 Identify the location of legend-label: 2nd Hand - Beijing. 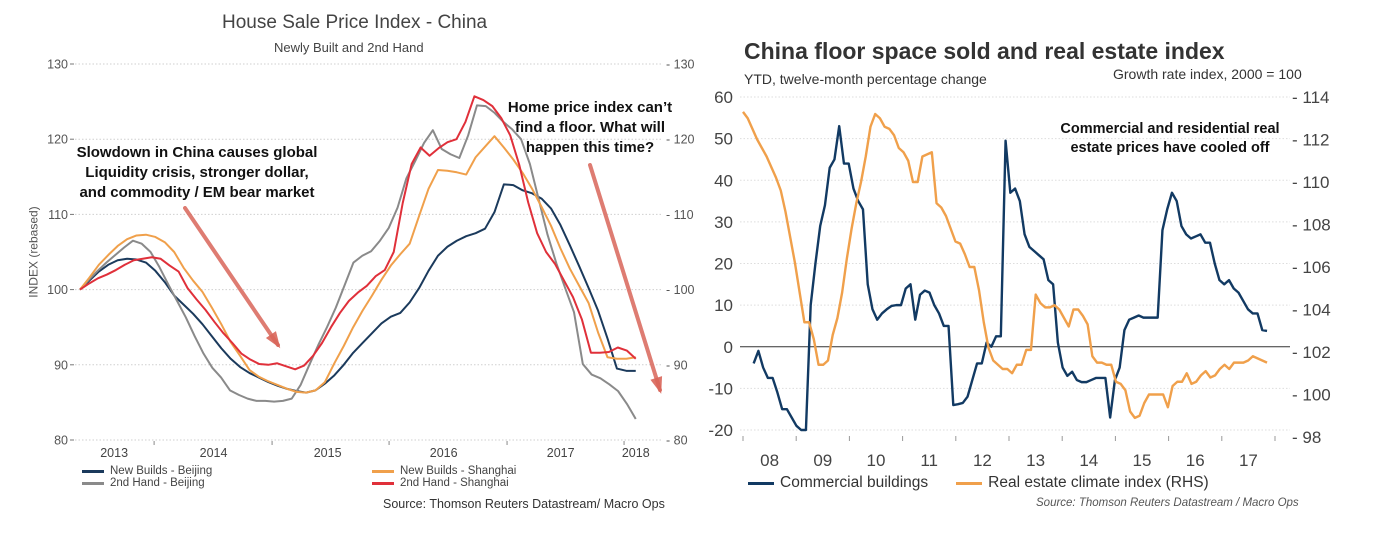
(157, 483).